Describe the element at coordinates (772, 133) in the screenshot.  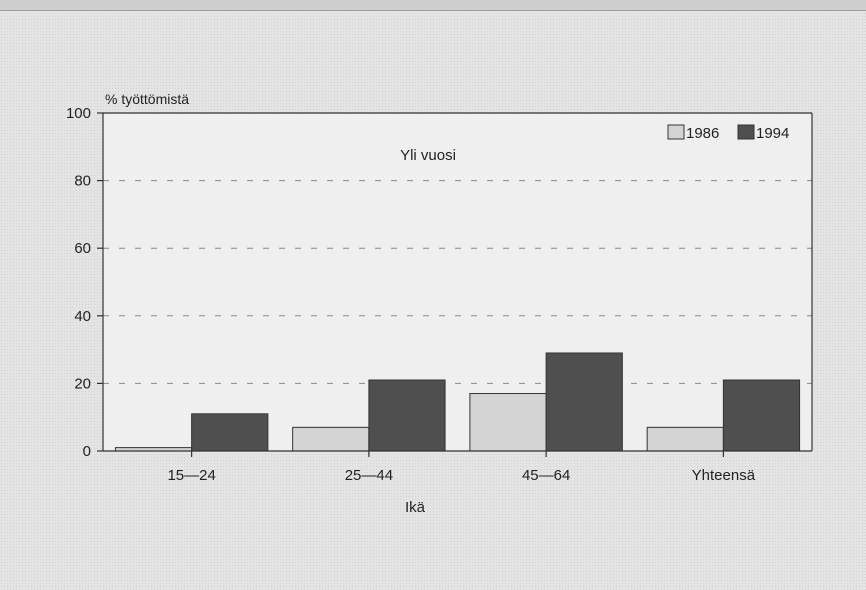
I see `legend-label-1994: 1994` at that location.